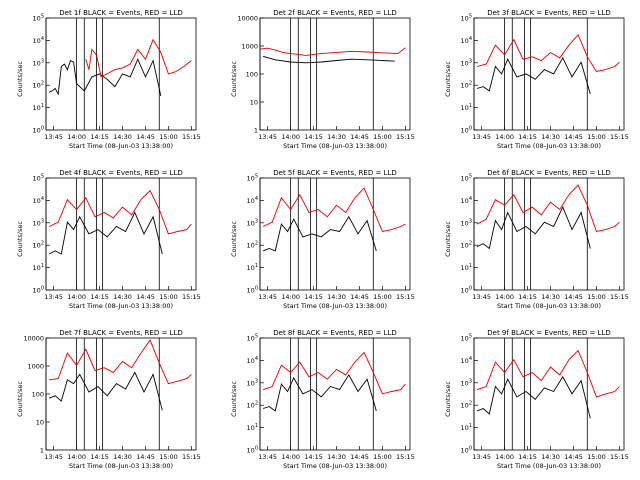 The width and height of the screenshot is (640, 480). I want to click on y-tick-label: 1, so click(42, 451).